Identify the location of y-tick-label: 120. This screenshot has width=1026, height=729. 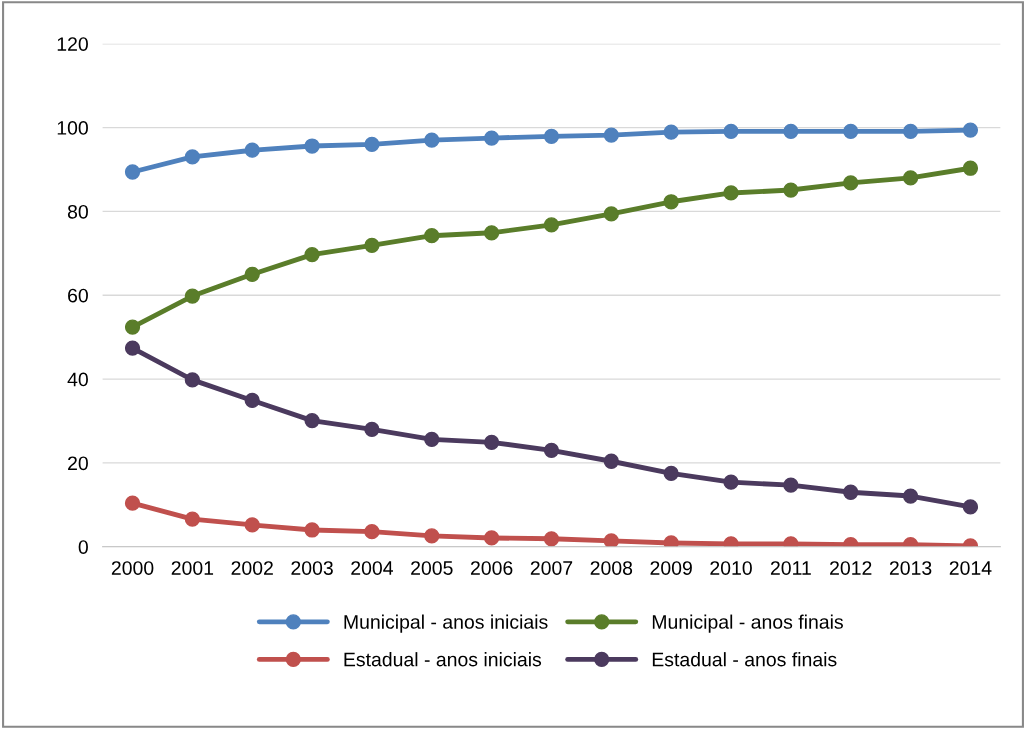
(72, 44).